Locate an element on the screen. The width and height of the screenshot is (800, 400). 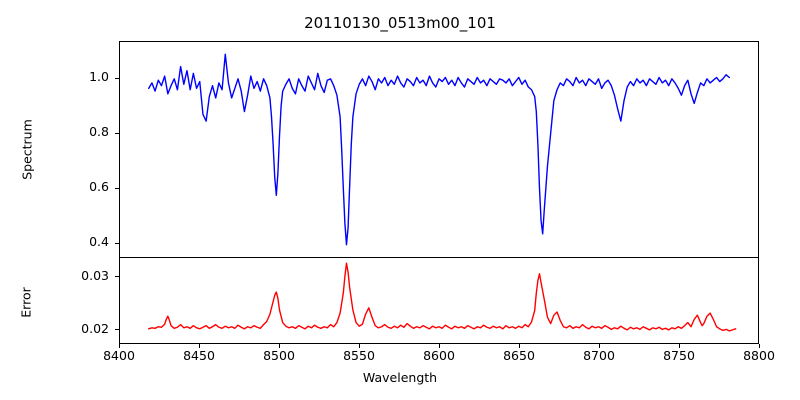
x-tick-label: 8700 is located at coordinates (599, 355).